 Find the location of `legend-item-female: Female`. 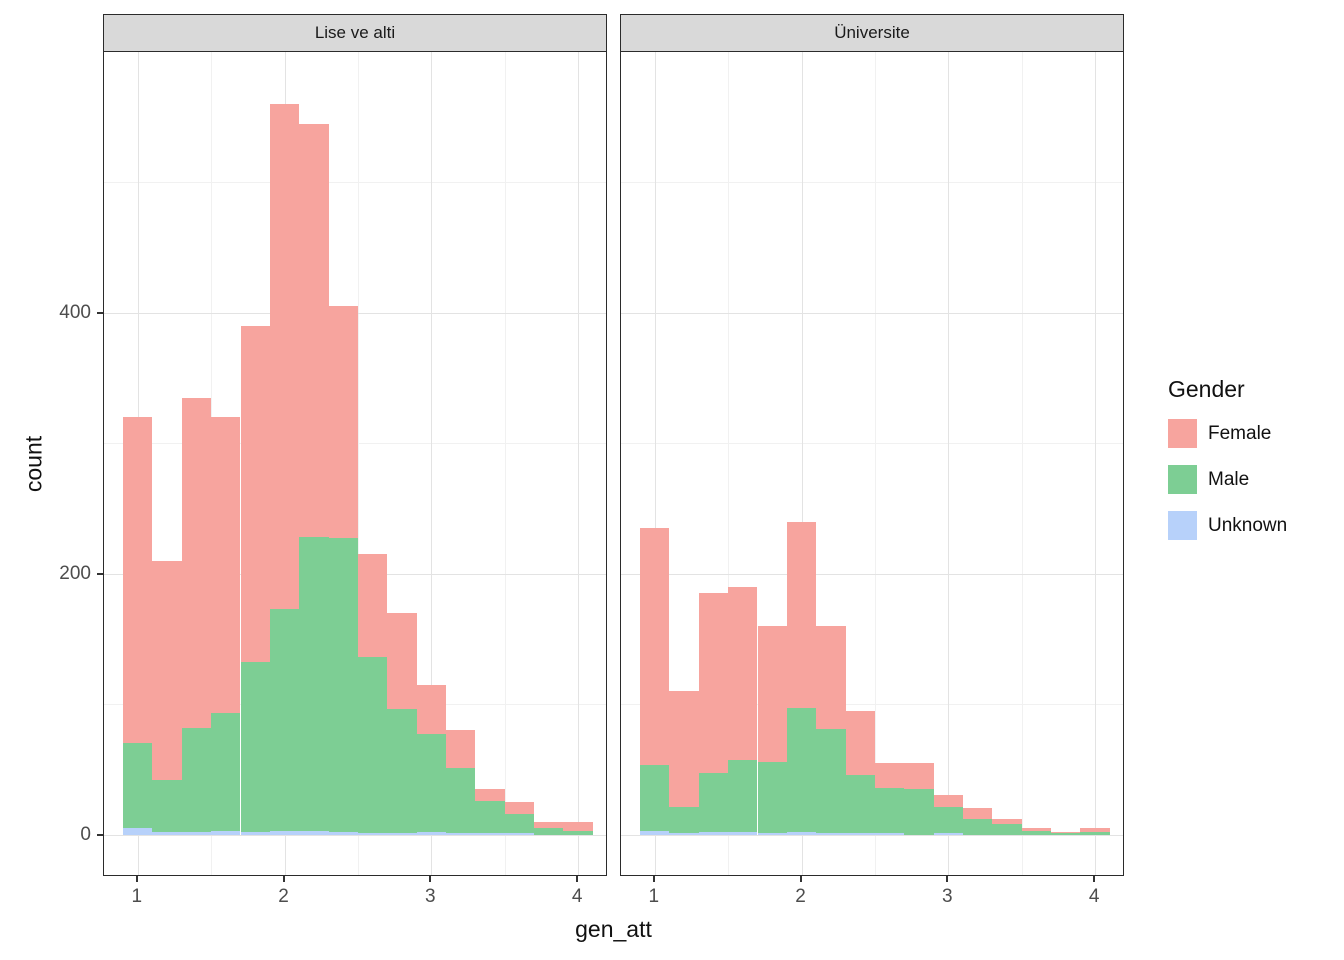

legend-item-female: Female is located at coordinates (1227, 433).